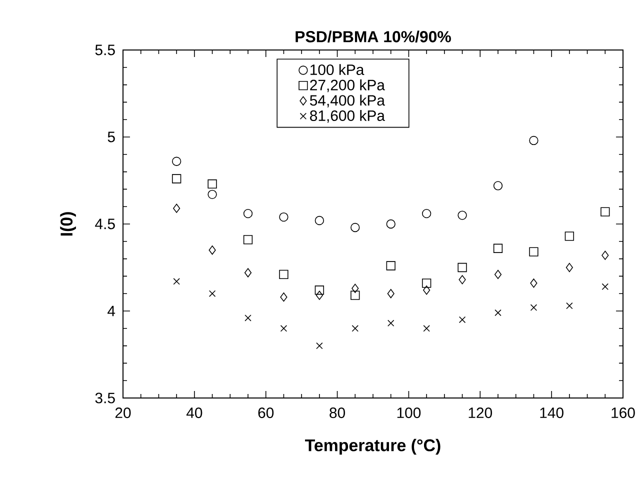  Describe the element at coordinates (623, 412) in the screenshot. I see `x-tick-label: 160` at that location.